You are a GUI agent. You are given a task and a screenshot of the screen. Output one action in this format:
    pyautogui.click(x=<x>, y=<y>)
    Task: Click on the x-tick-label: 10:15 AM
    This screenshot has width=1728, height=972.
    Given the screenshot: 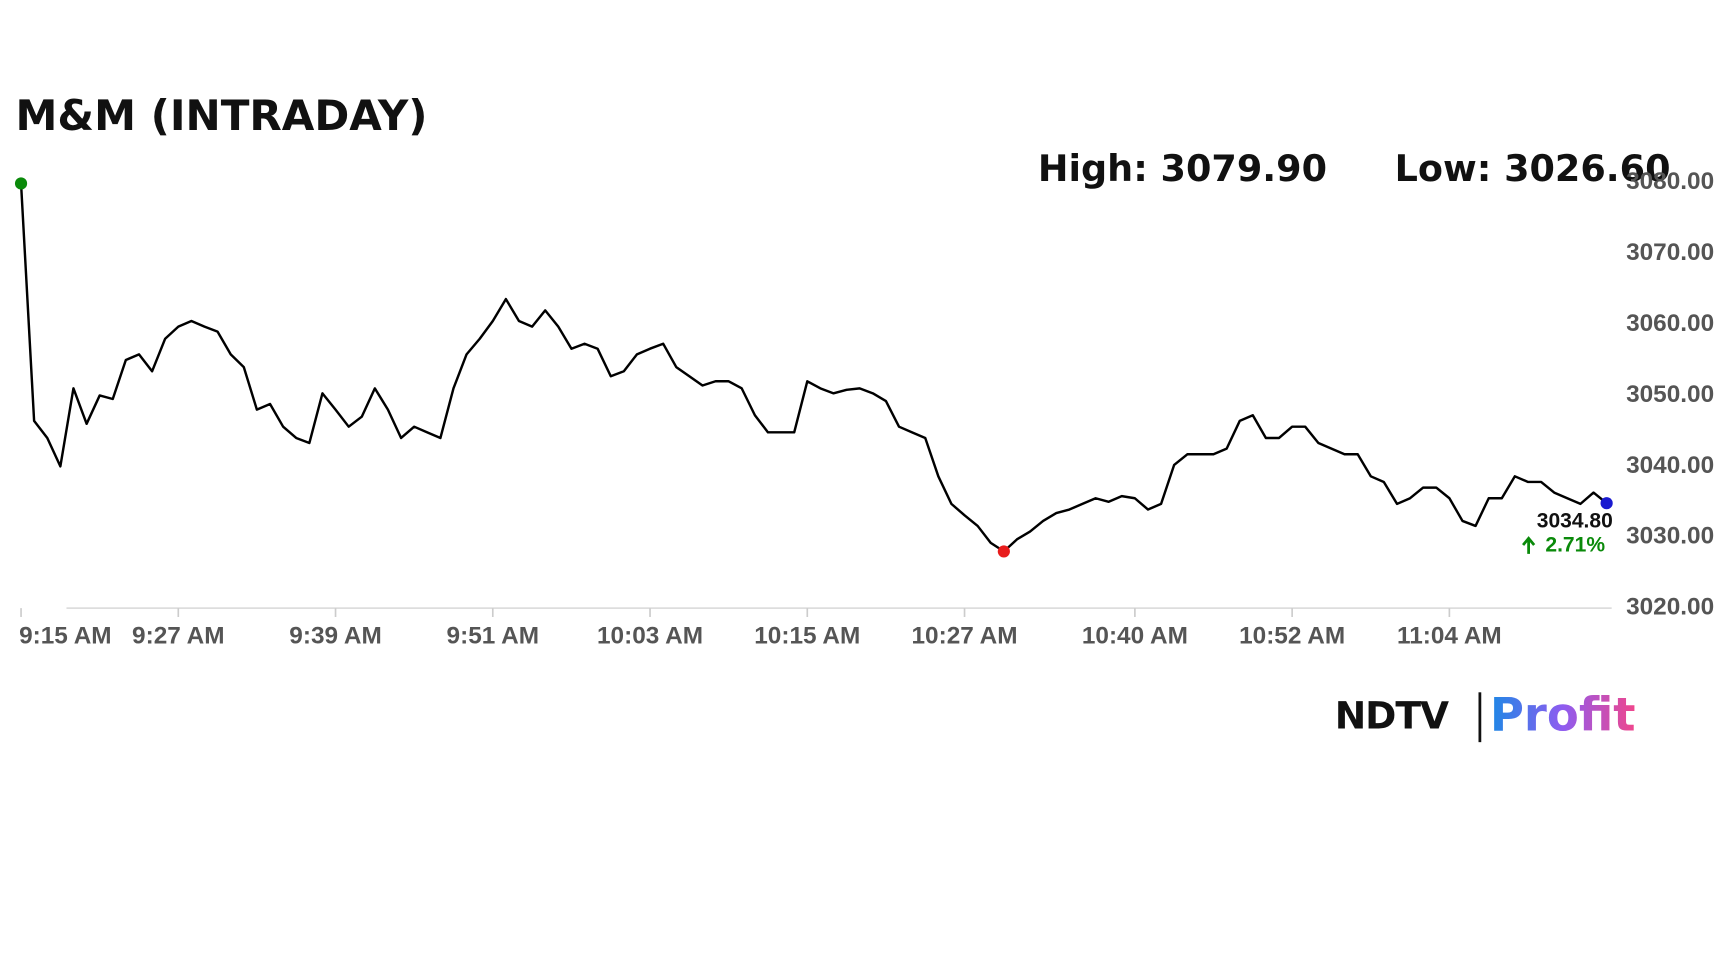 What is the action you would take?
    pyautogui.click(x=807, y=635)
    